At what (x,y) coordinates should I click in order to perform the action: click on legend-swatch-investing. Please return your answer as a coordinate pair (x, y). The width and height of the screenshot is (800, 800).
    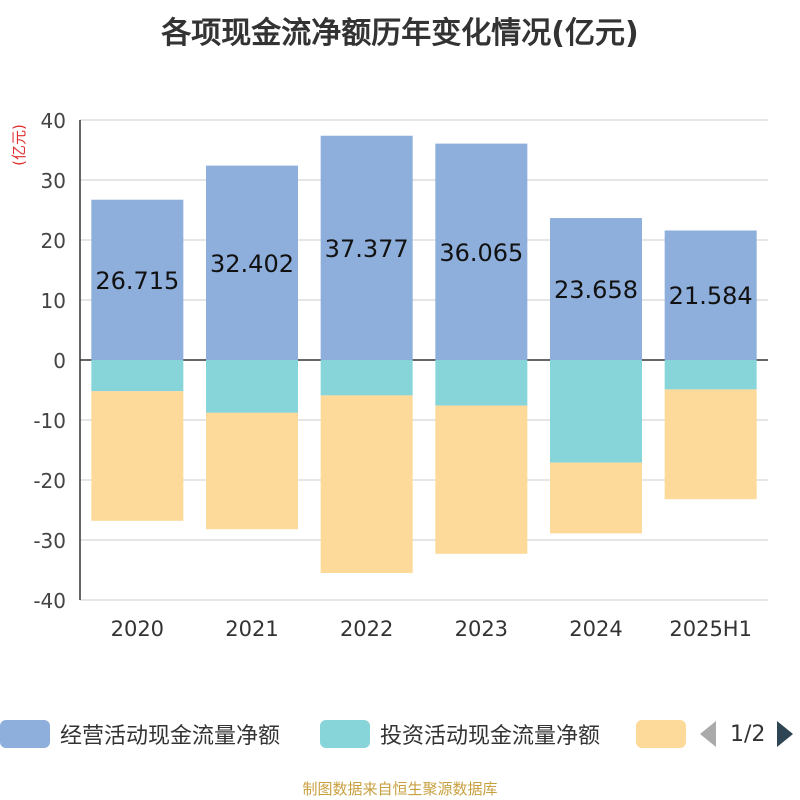
    Looking at the image, I should click on (345, 734).